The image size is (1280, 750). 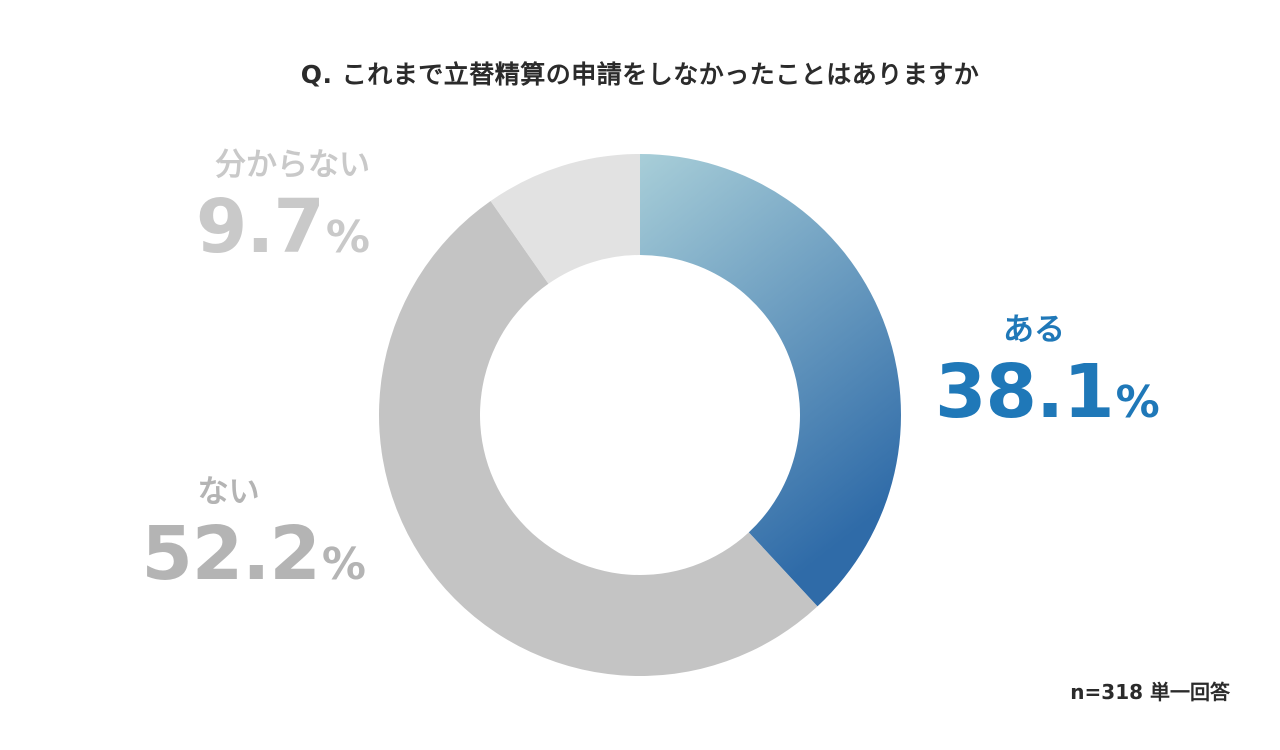 I want to click on slice-value-wakaranai: 9.7%, so click(x=283, y=232).